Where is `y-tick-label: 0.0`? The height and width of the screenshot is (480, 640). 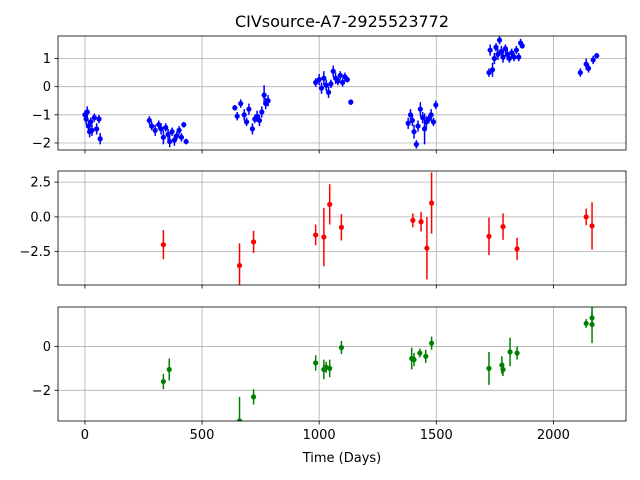
y-tick-label: 0.0 is located at coordinates (40, 217).